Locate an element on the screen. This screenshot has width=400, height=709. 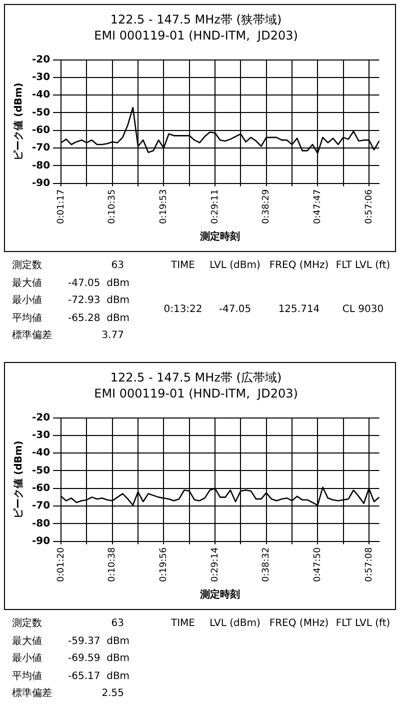
text: -47.05 is located at coordinates (235, 310).